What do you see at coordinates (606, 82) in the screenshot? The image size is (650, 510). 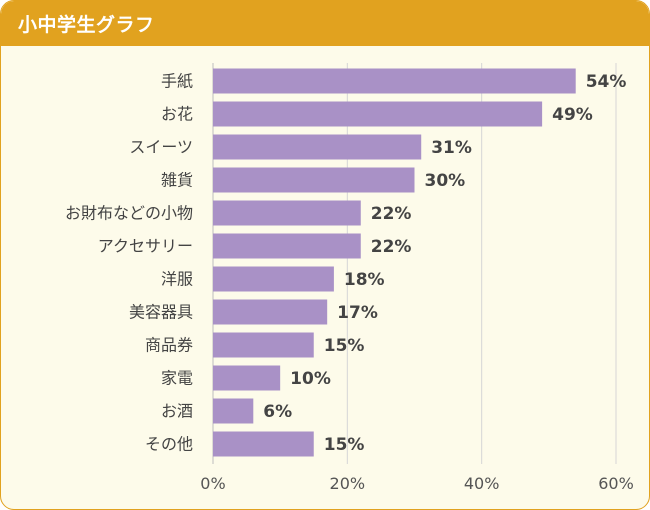 I see `value-label-0: 54%` at bounding box center [606, 82].